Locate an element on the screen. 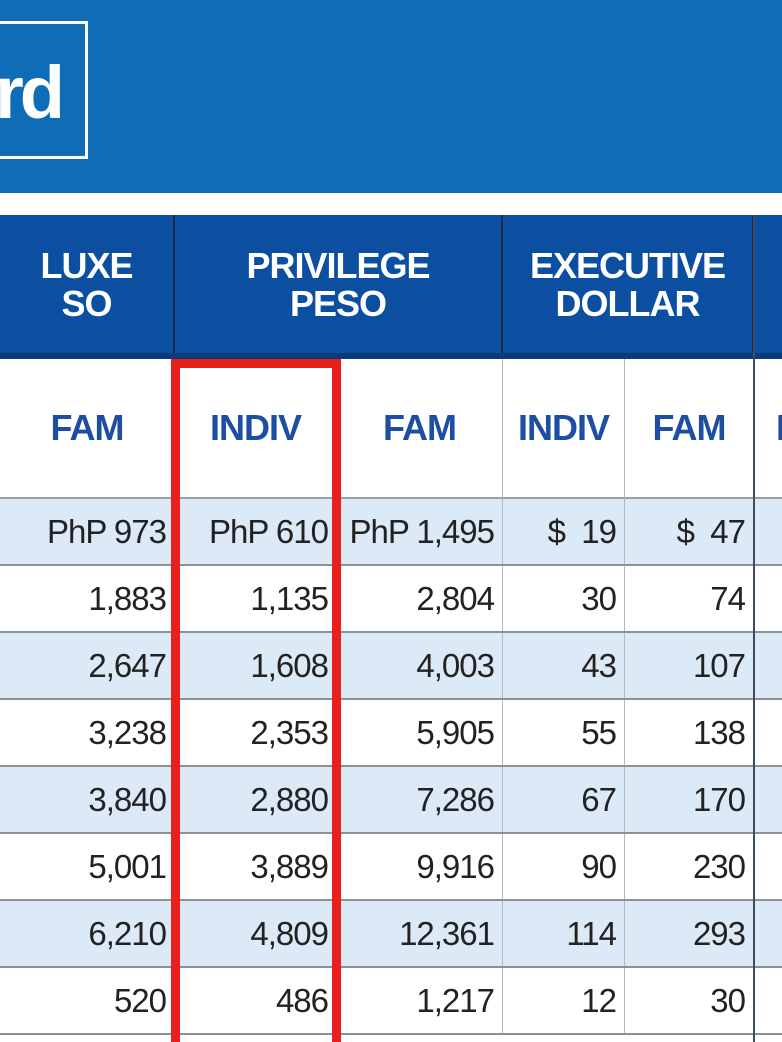 This screenshot has height=1042, width=782. cell-deluxe-fam: 2,647 is located at coordinates (87, 665).